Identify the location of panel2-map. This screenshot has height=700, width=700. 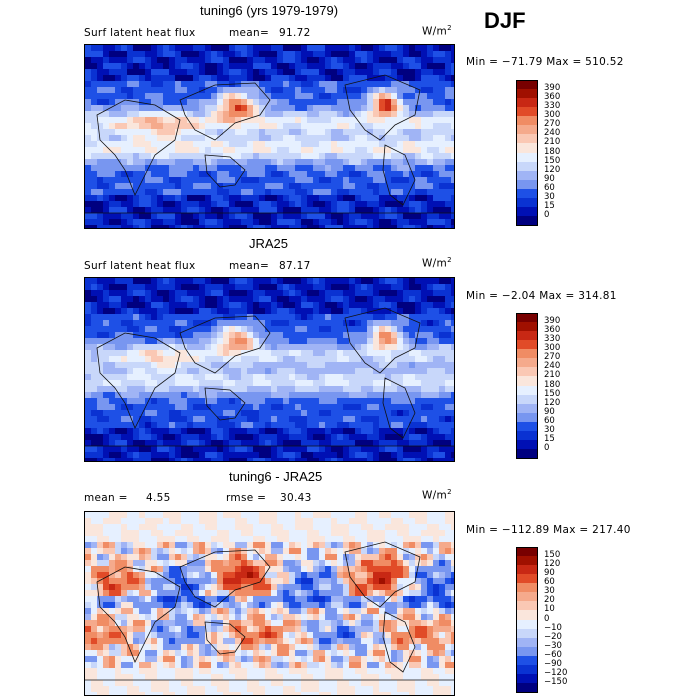
(269, 369).